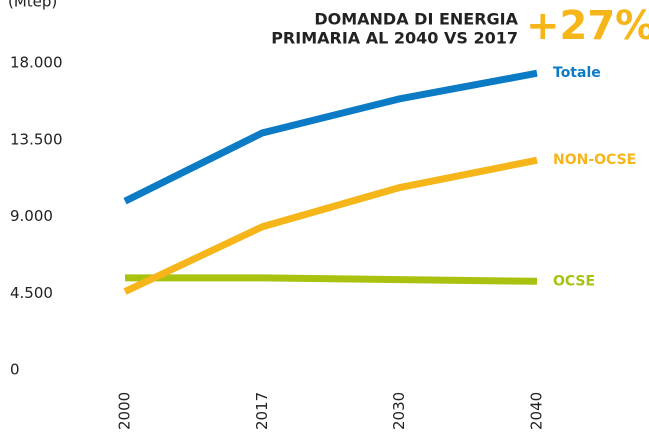 This screenshot has height=442, width=649. I want to click on x-tick-label: 2000, so click(125, 411).